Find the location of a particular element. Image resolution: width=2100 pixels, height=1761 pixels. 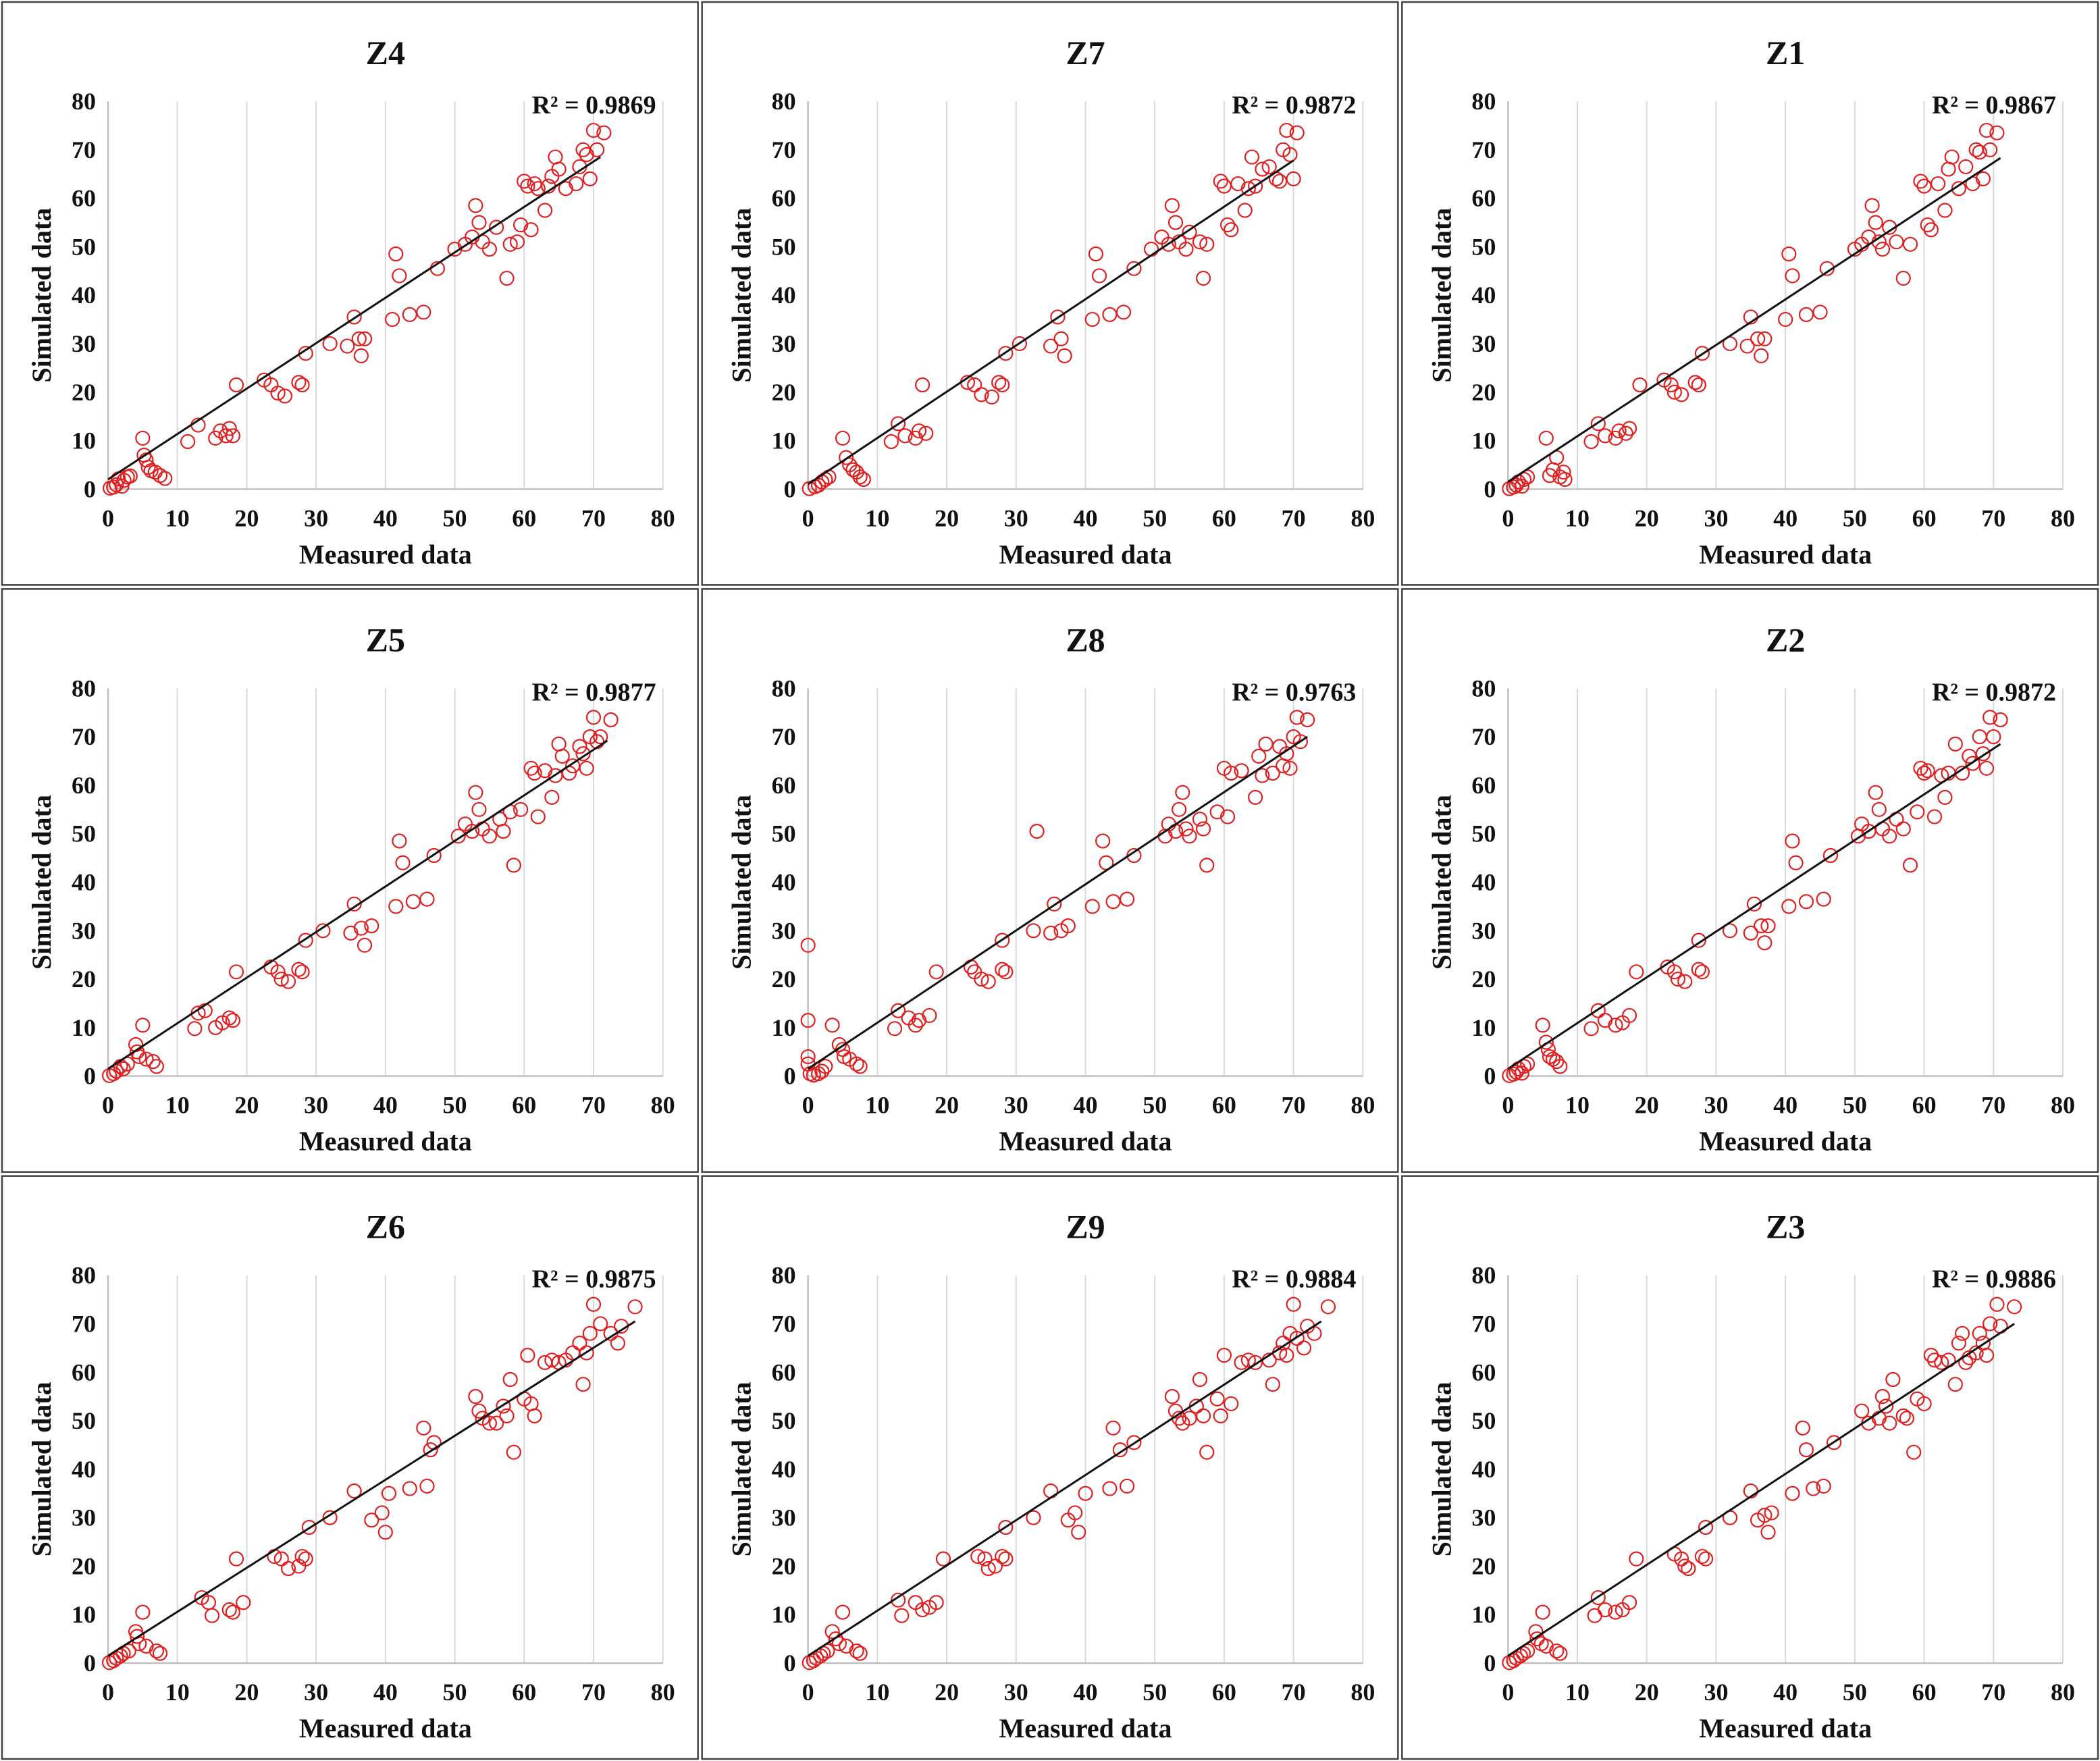

r-squared-label: R² = 0.9875 is located at coordinates (594, 1279).